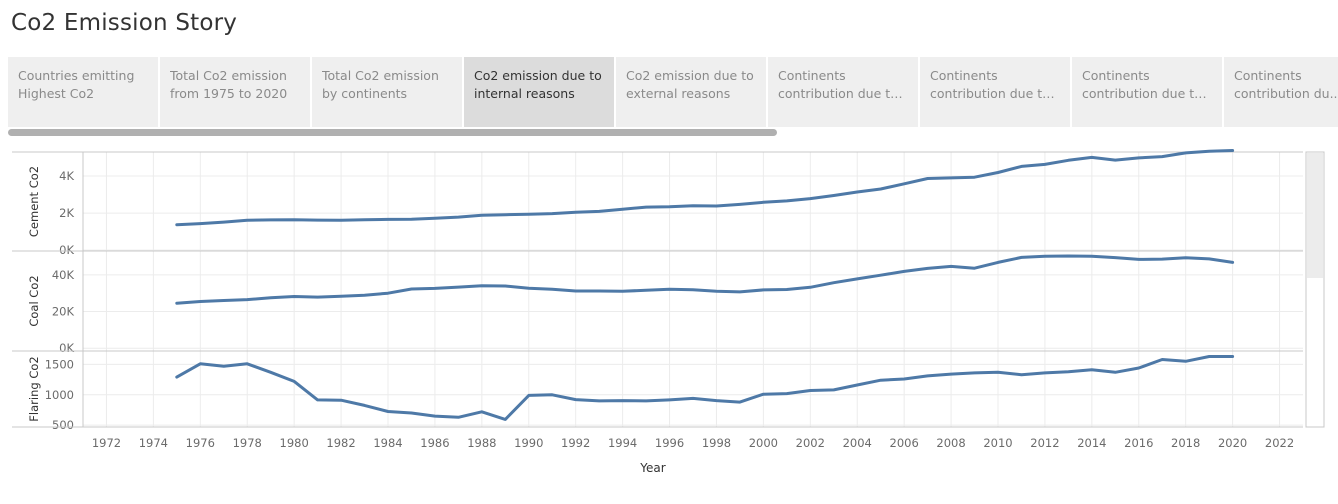 The height and width of the screenshot is (504, 1338). Describe the element at coordinates (705, 388) in the screenshot. I see `series-line-flaring-co2` at that location.